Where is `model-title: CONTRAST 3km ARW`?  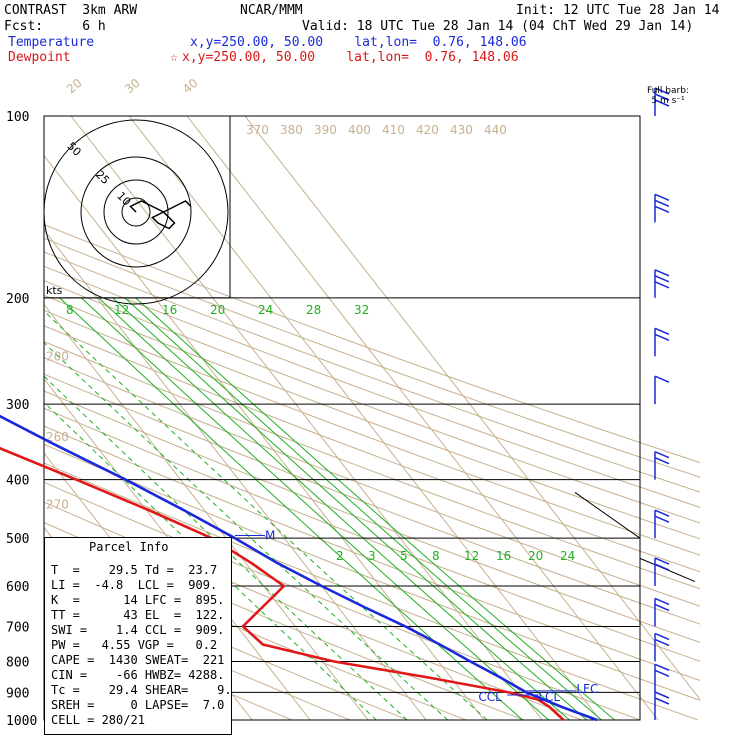 model-title: CONTRAST 3km ARW is located at coordinates (71, 10).